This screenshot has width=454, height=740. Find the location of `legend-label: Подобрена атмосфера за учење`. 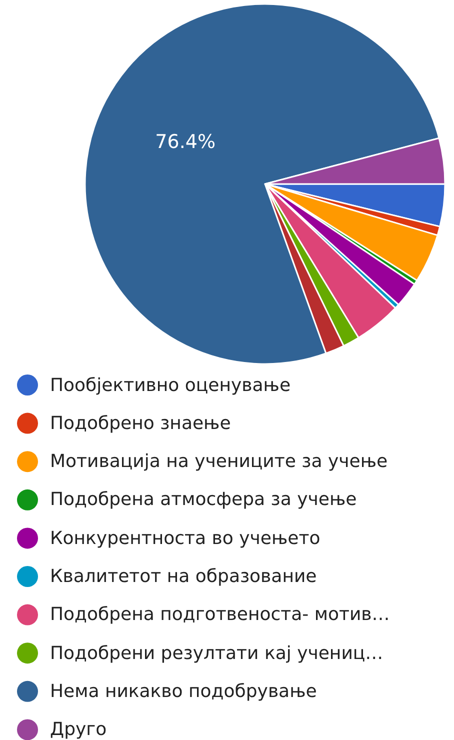

legend-label: Подобрена атмосфера за учење is located at coordinates (203, 499).